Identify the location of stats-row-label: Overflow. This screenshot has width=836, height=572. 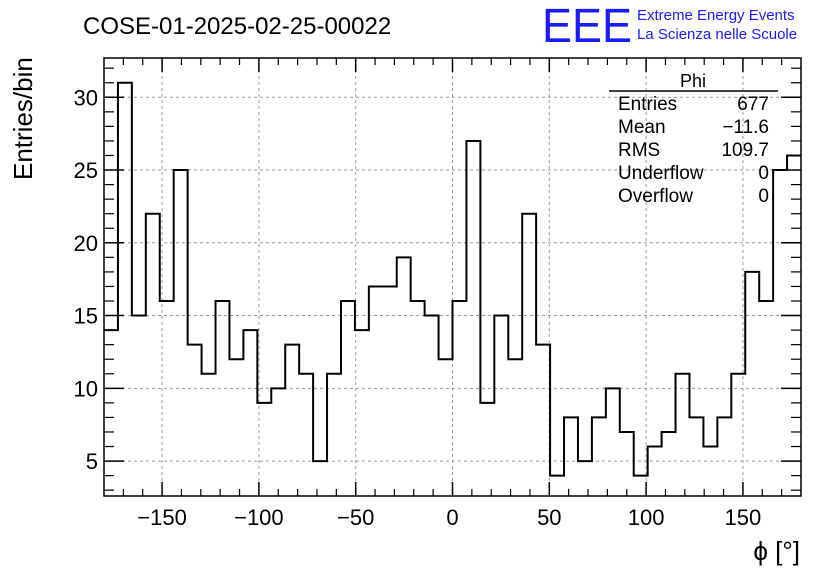
(655, 196).